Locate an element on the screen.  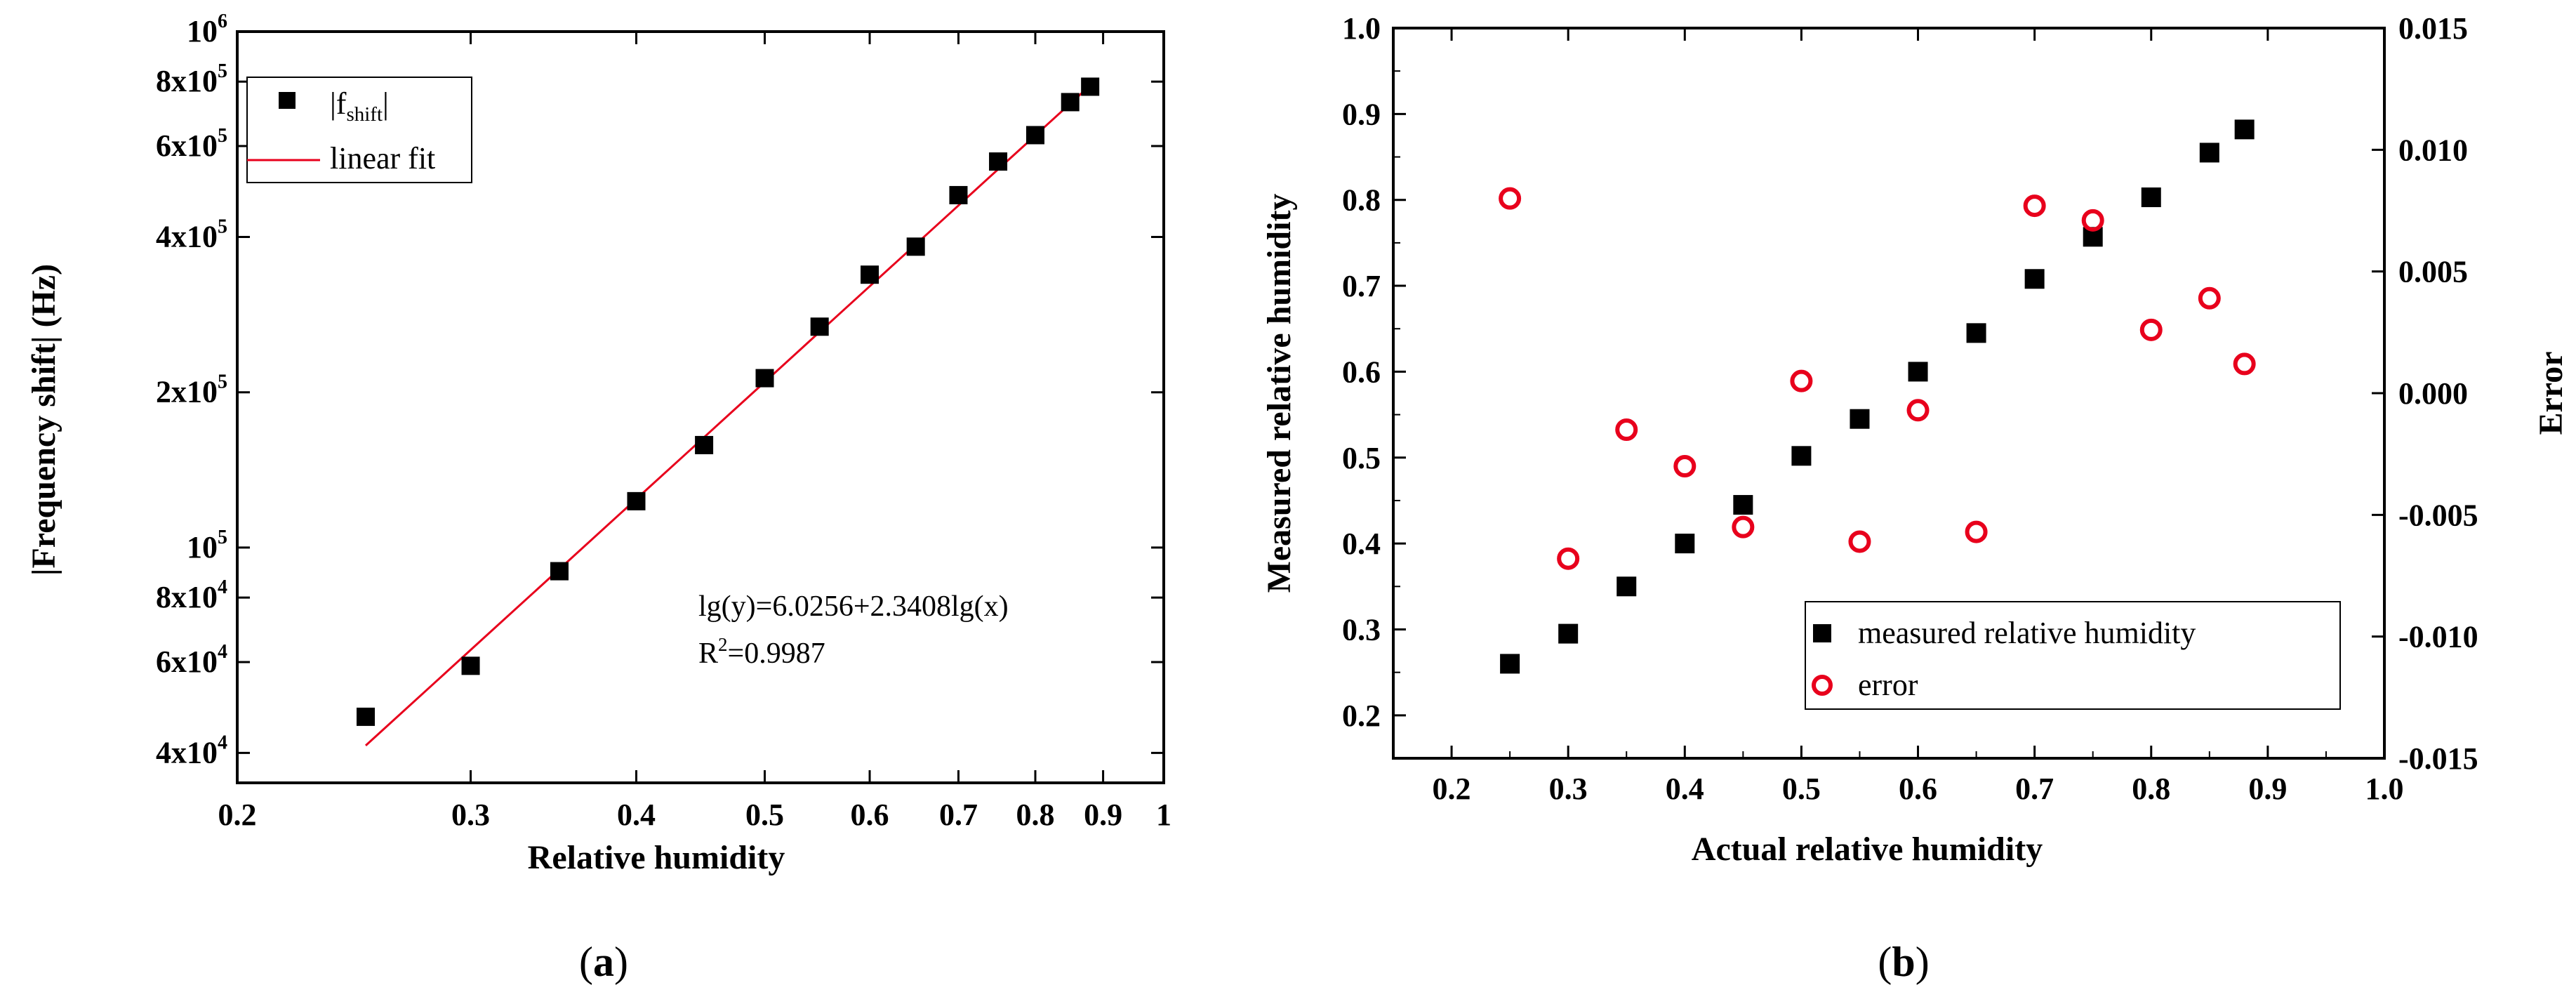
r-squared: R2=0.9987 is located at coordinates (762, 652).